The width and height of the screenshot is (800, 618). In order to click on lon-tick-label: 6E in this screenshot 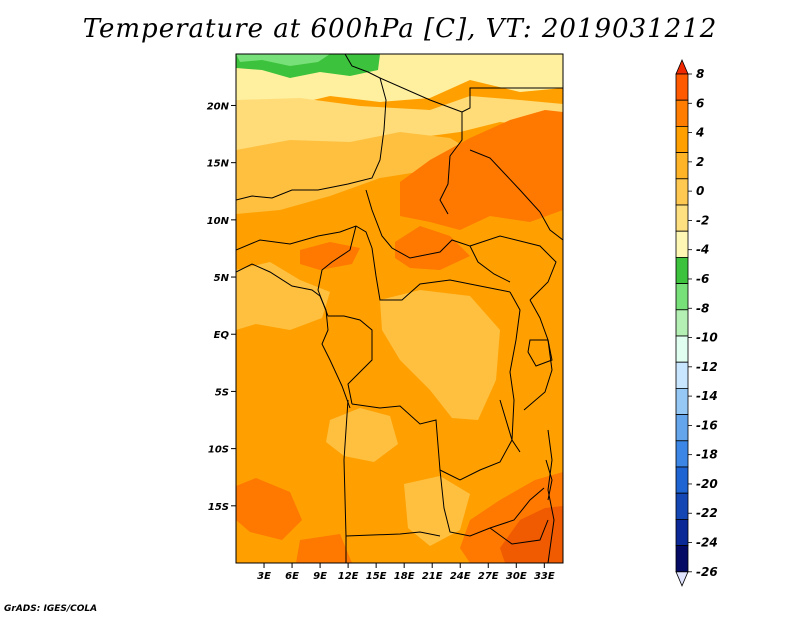, I will do `click(292, 576)`.